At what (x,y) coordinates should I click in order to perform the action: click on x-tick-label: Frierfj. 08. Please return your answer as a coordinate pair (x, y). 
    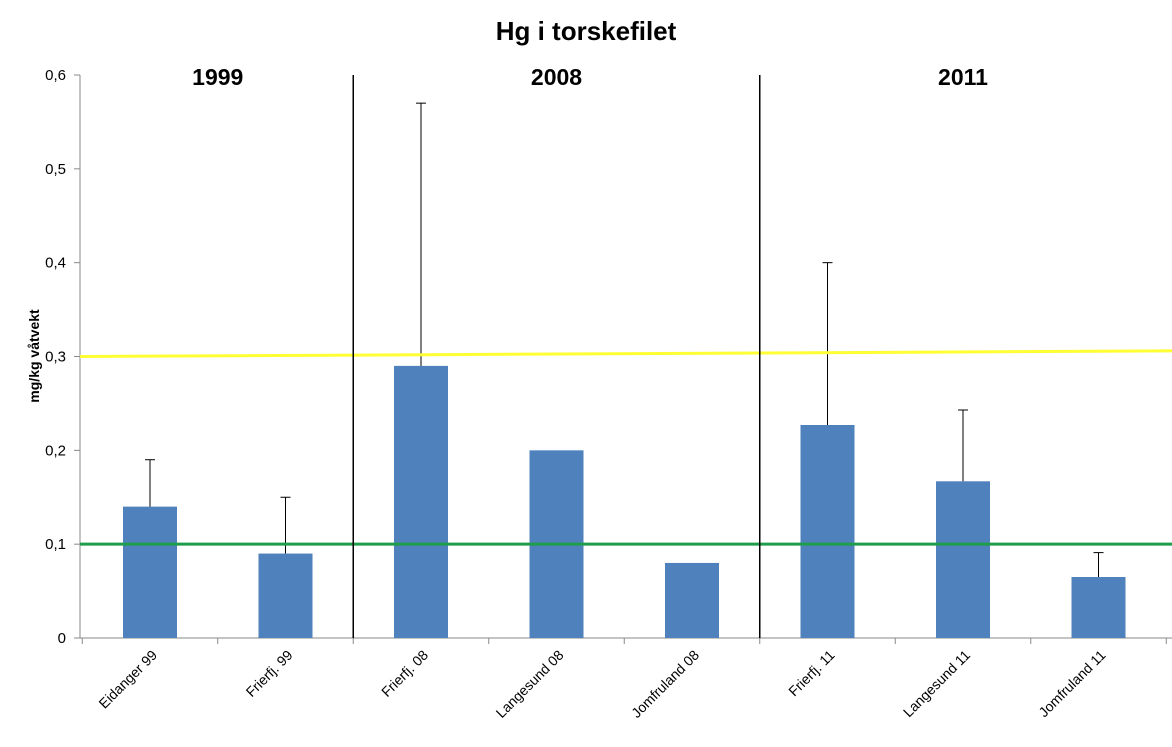
    Looking at the image, I should click on (404, 673).